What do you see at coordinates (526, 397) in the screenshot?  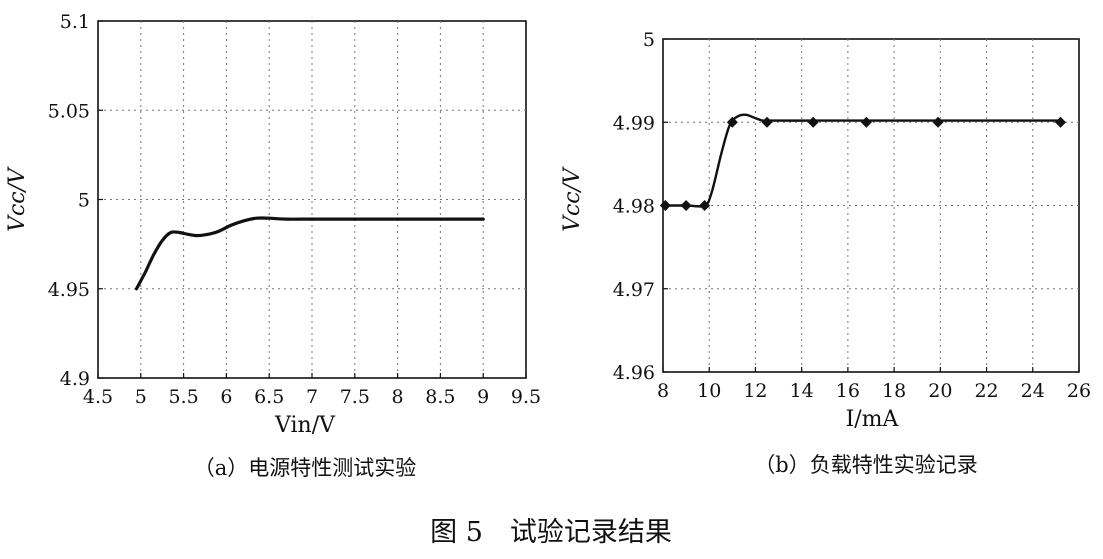 I see `x-tick-label: 9.5` at bounding box center [526, 397].